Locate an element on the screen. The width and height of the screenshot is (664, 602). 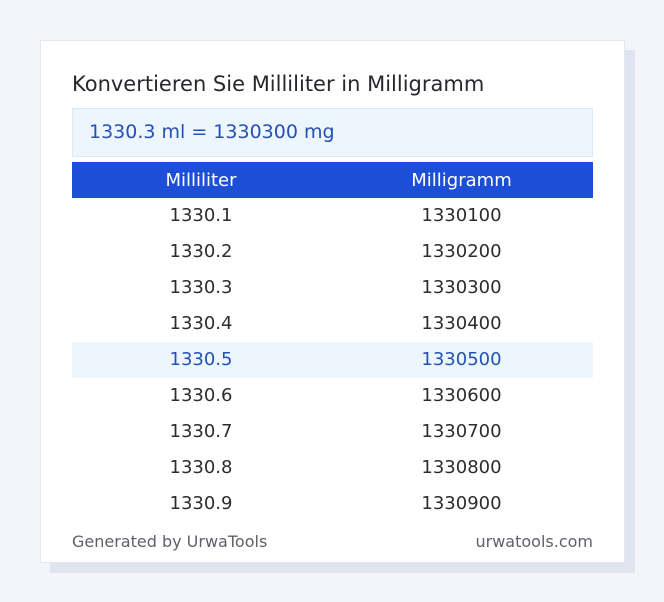
column-header-milliliter: Milliliter is located at coordinates (201, 180).